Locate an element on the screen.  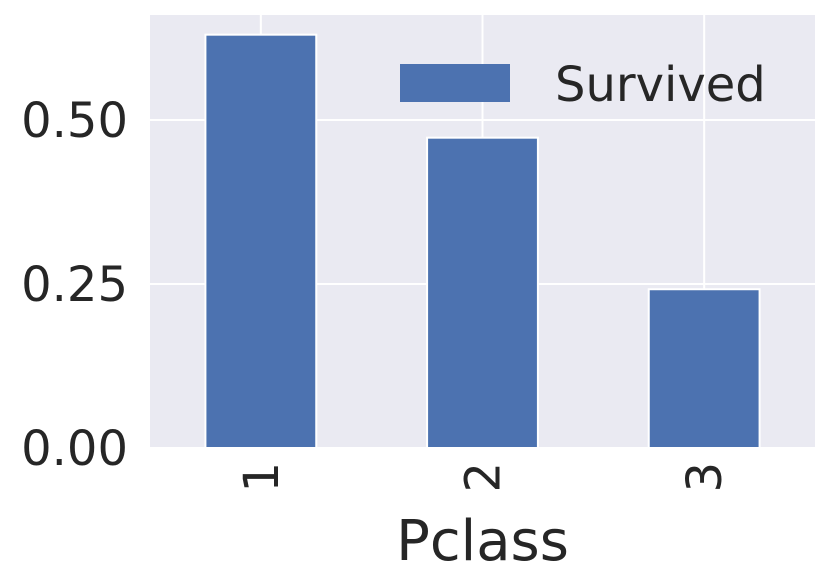
x-tick-label: 2 is located at coordinates (484, 477).